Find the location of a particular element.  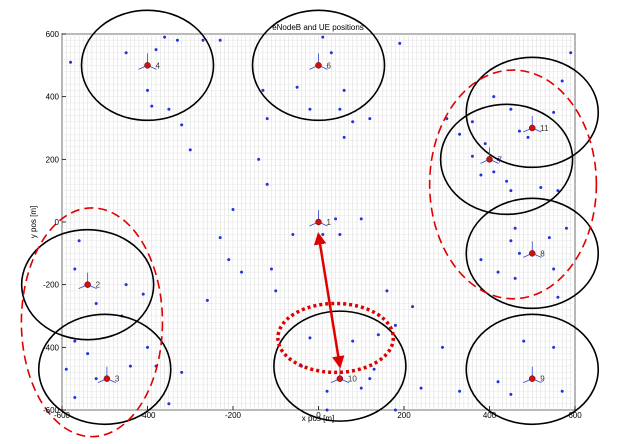

x-tick-label: 600 is located at coordinates (575, 415).